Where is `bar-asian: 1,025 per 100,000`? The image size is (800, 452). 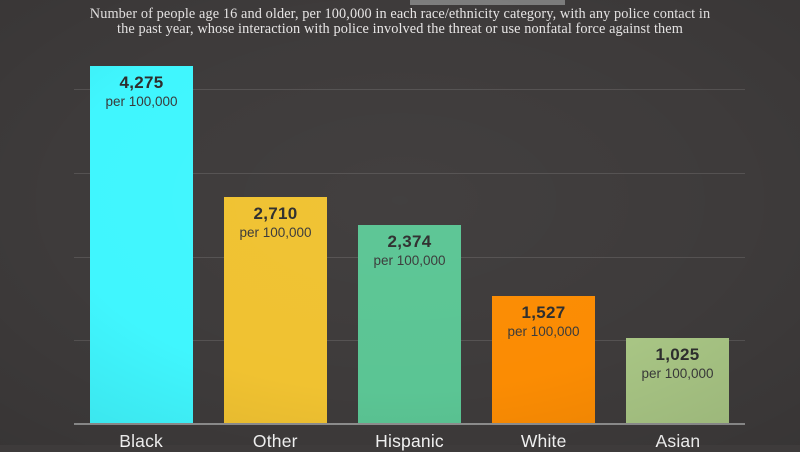
bar-asian: 1,025 per 100,000 is located at coordinates (677, 381).